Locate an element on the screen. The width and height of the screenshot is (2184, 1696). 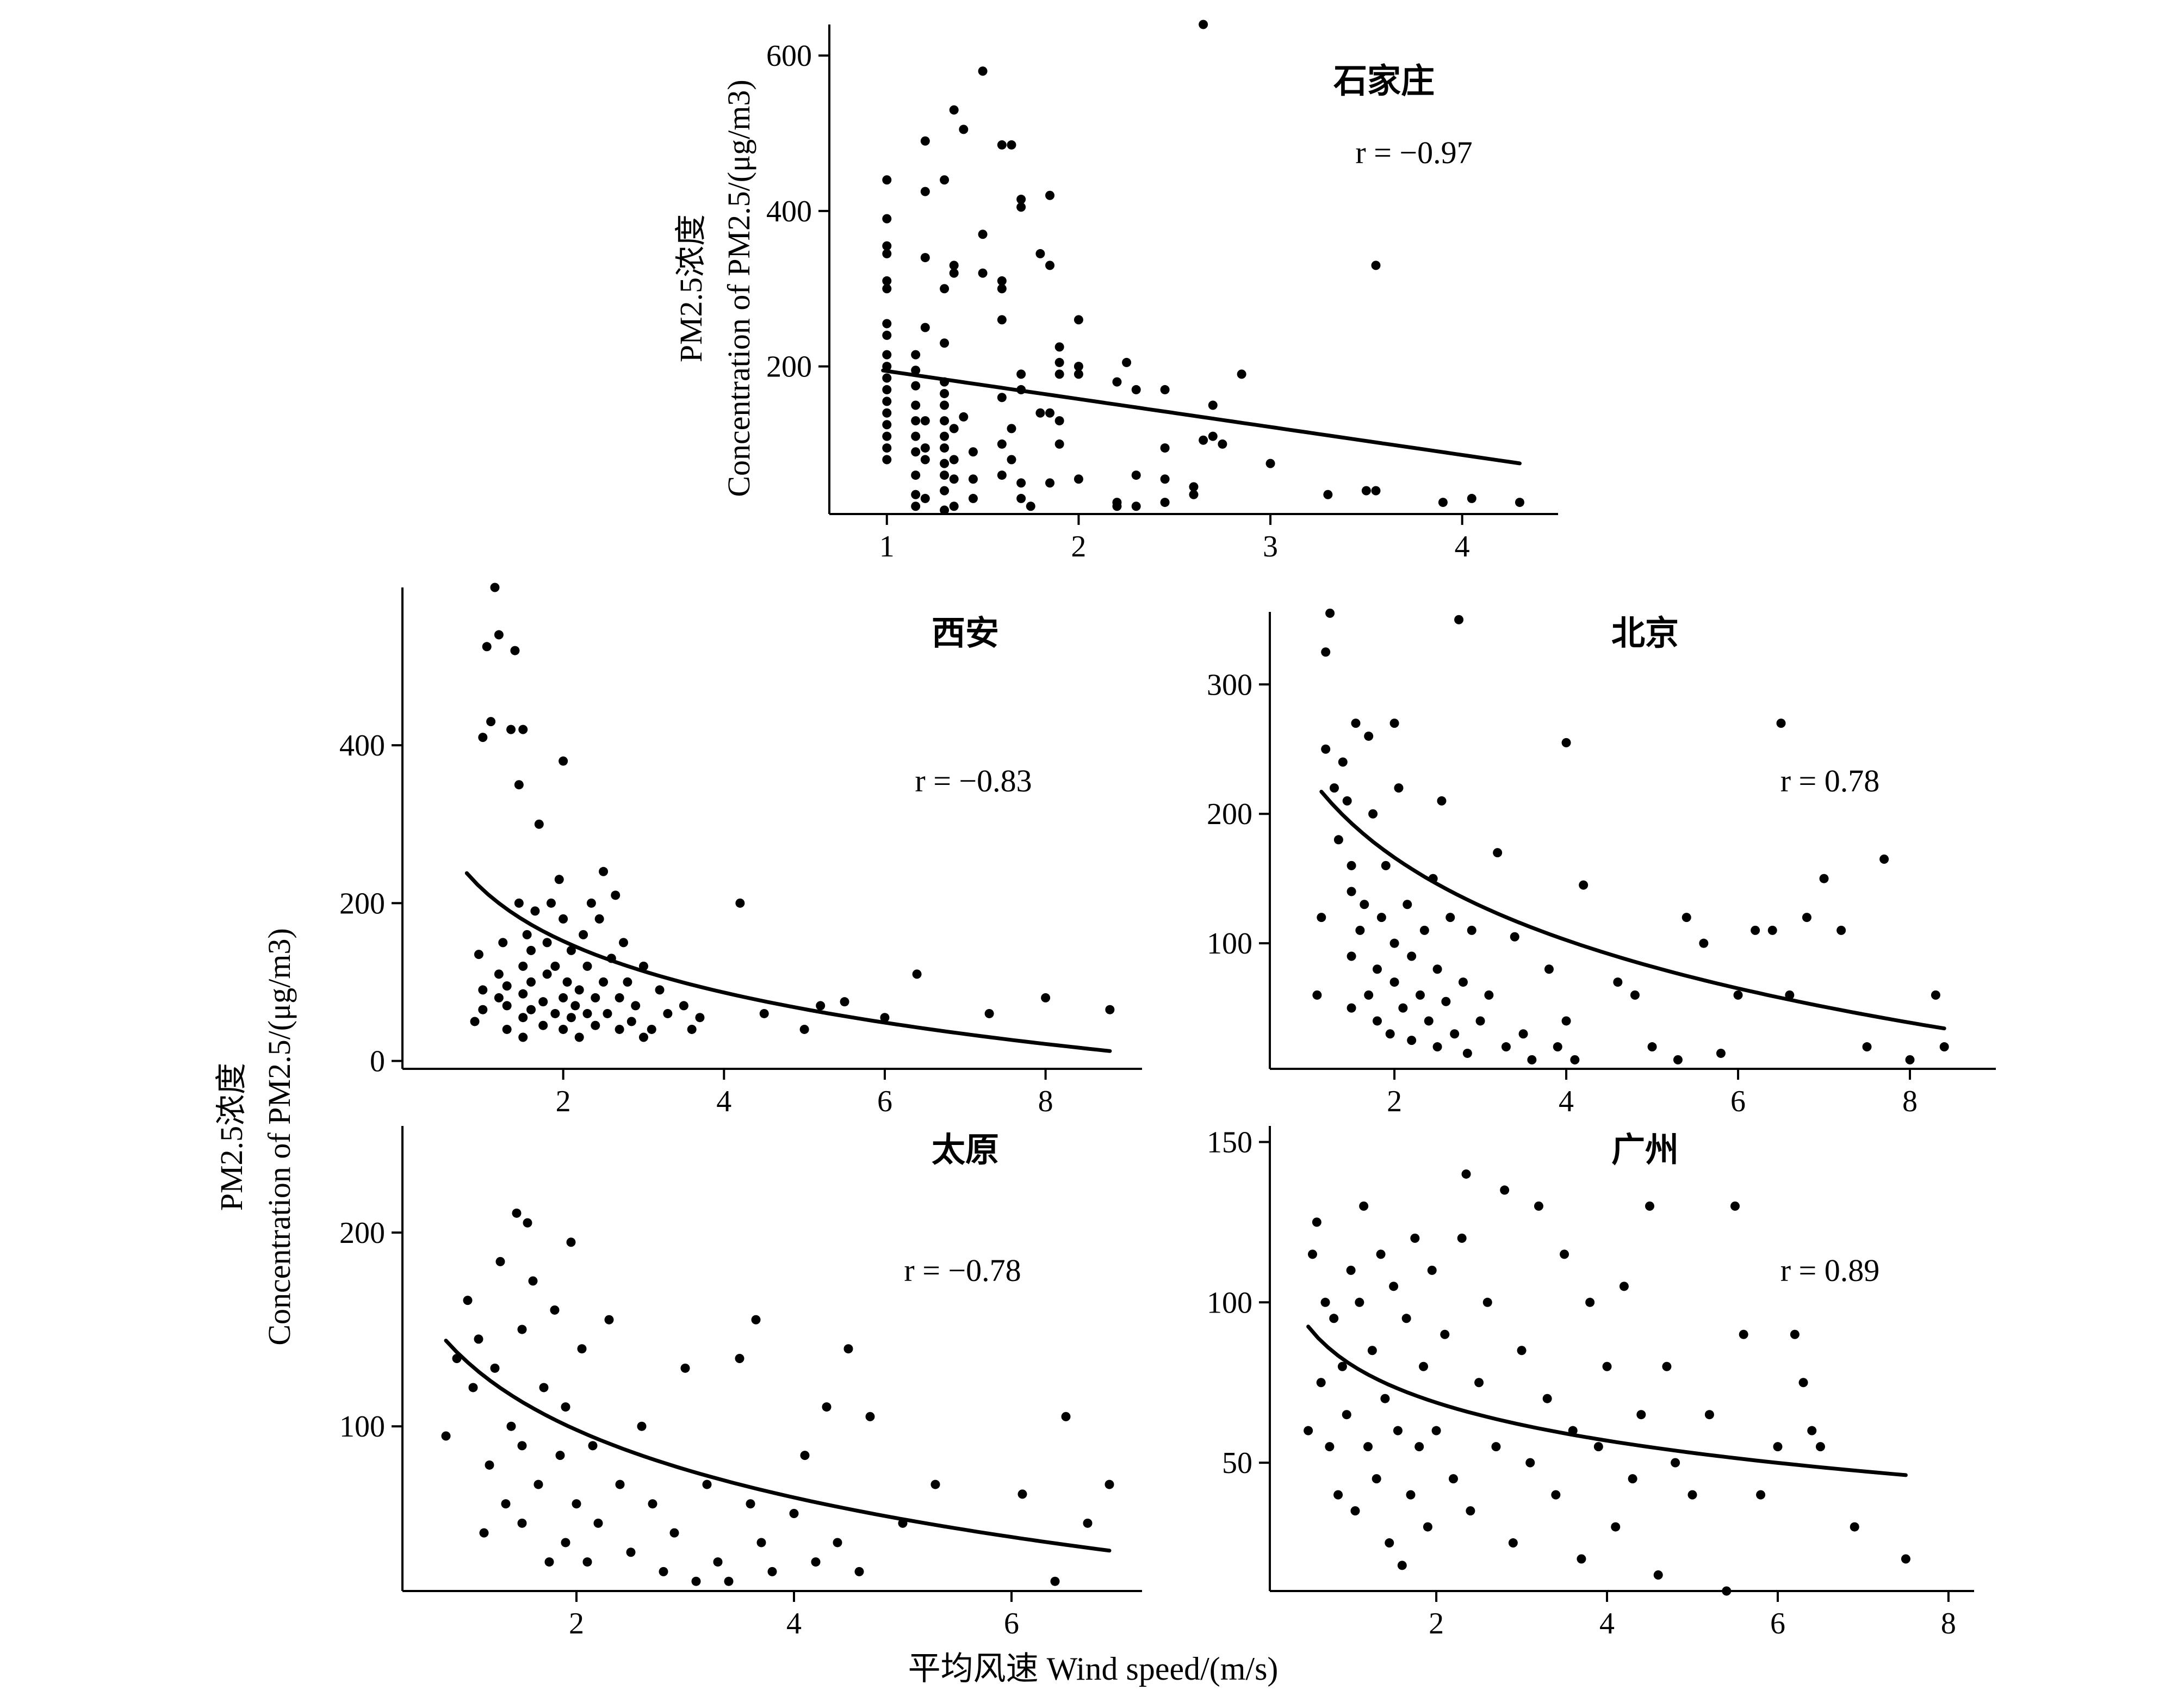
x-tick-label: 2 is located at coordinates (1078, 547).